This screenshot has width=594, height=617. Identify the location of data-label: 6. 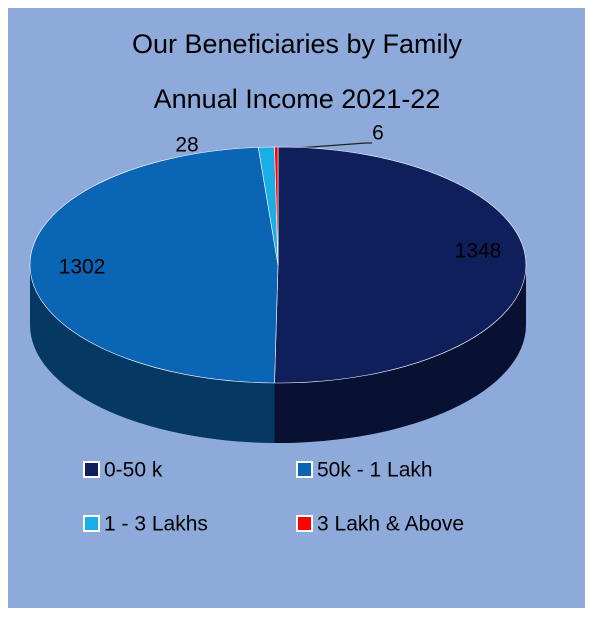
(378, 133).